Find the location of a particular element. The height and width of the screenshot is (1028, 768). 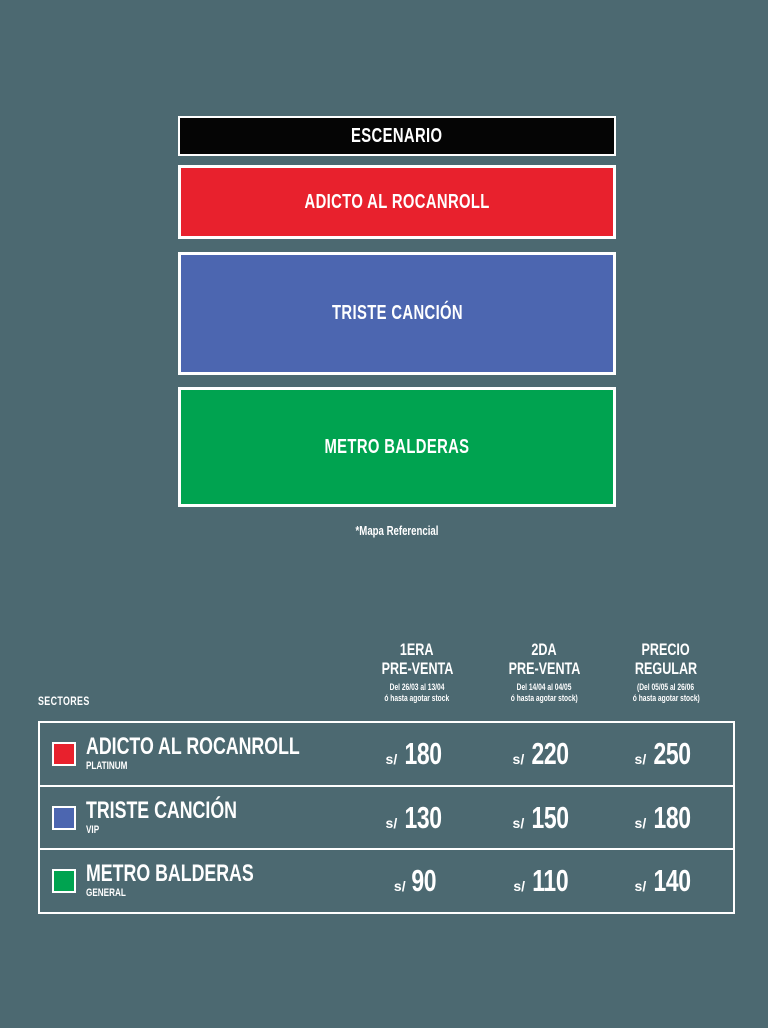

price-cell: s/110 is located at coordinates (544, 881).